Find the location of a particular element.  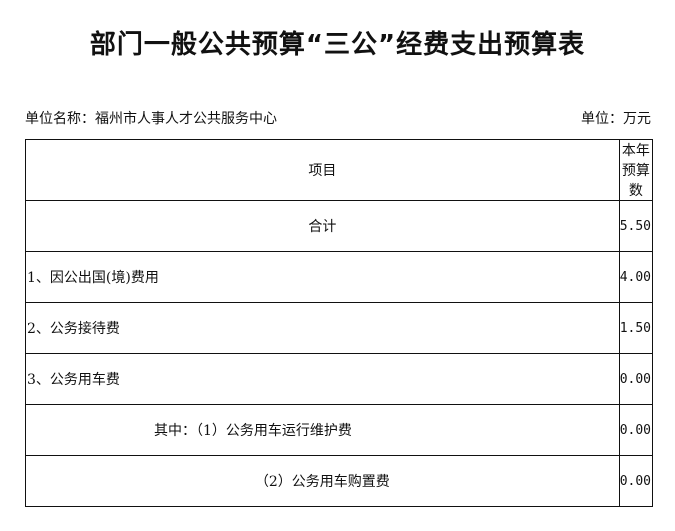

row-item: 1、因公出国(境)费用 is located at coordinates (322, 277).